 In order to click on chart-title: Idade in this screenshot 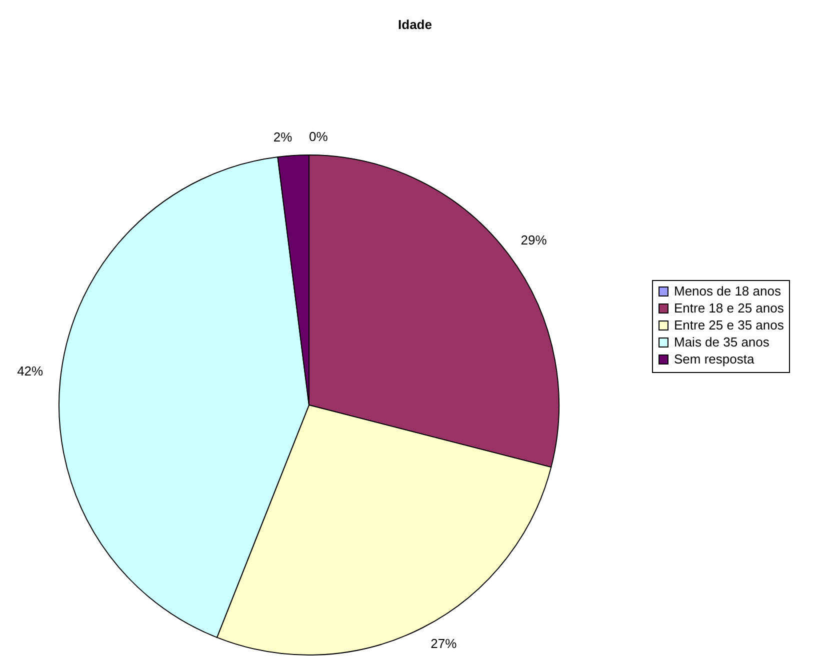, I will do `click(415, 24)`.